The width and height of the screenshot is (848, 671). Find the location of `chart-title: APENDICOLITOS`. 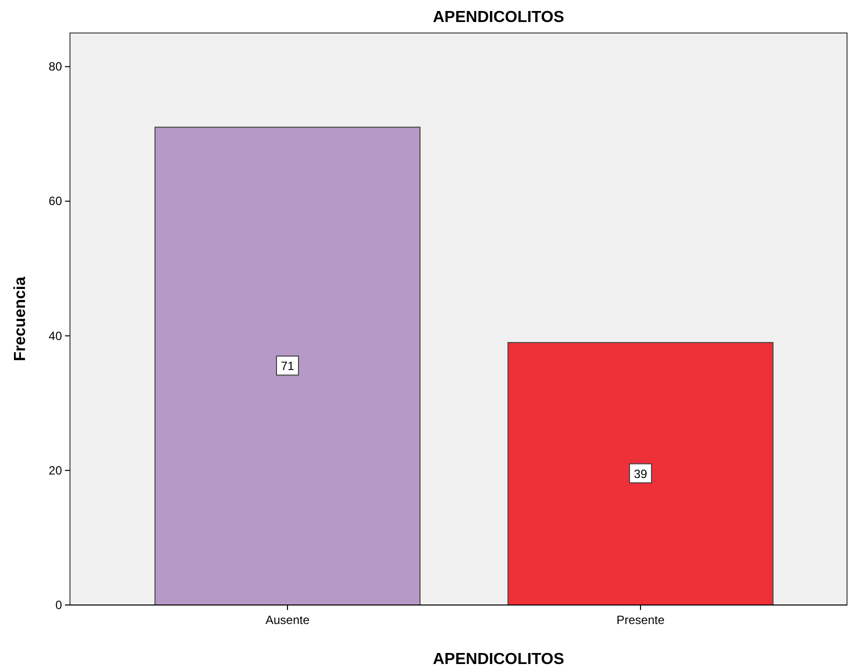

chart-title: APENDICOLITOS is located at coordinates (498, 17).